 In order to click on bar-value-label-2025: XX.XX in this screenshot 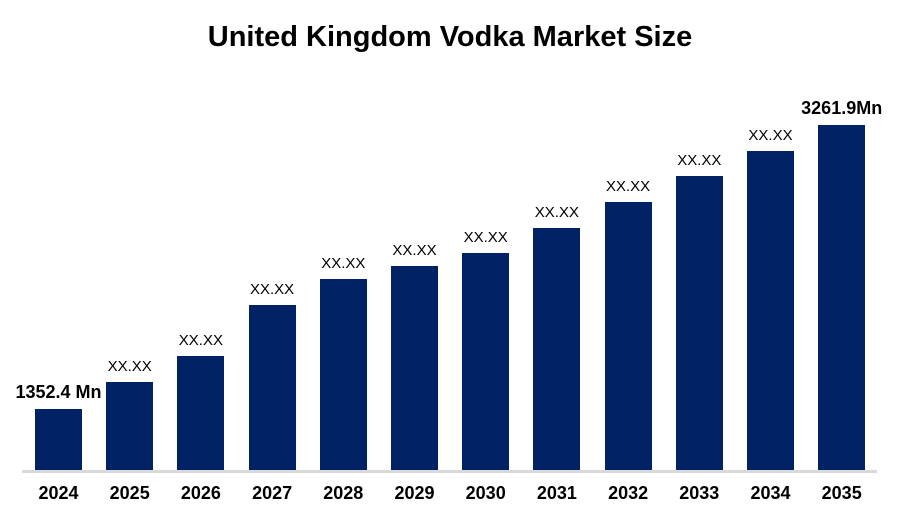, I will do `click(129, 366)`.